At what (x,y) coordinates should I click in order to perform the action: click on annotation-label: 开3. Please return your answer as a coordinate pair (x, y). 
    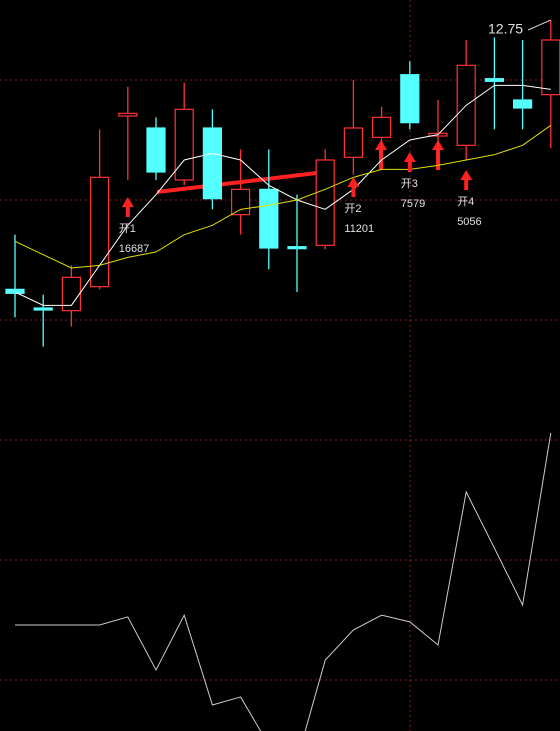
    Looking at the image, I should click on (409, 184).